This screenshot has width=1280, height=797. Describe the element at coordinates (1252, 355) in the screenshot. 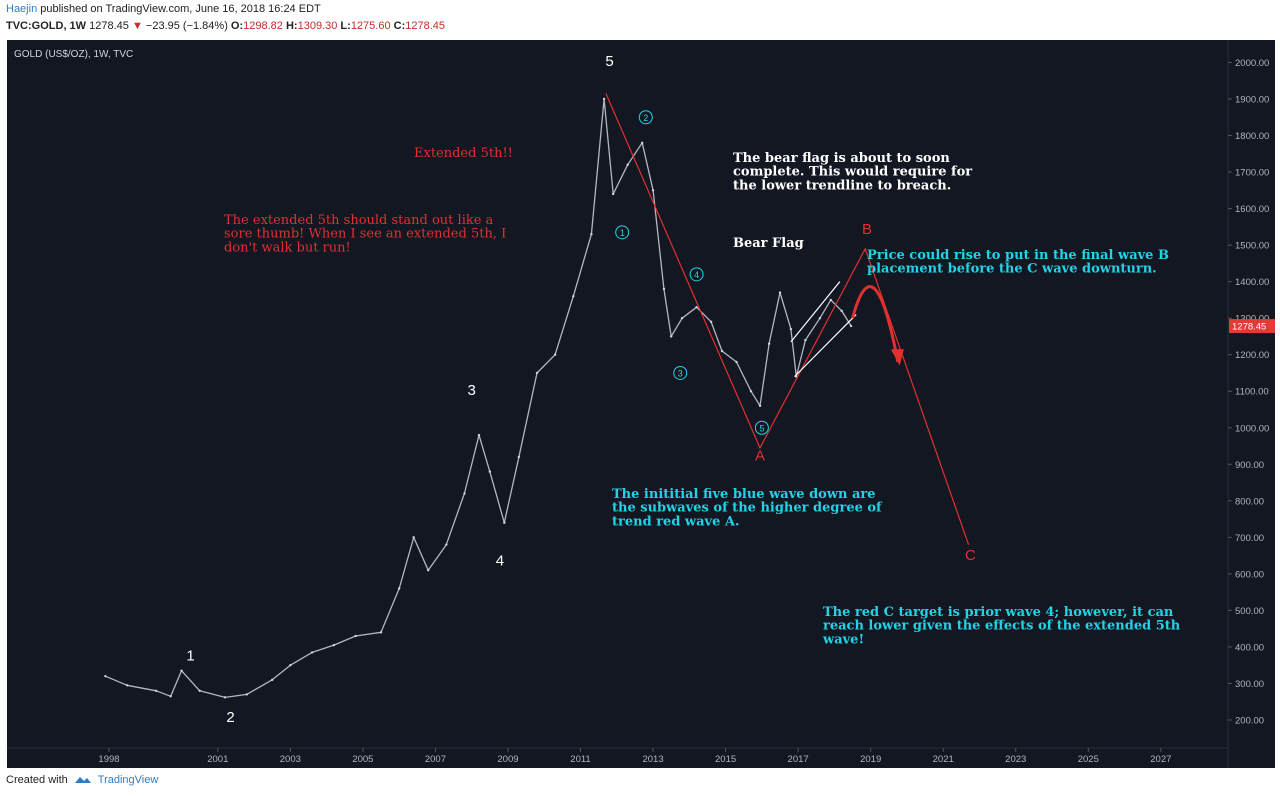

I see `y-tick-label: 1200.00` at that location.